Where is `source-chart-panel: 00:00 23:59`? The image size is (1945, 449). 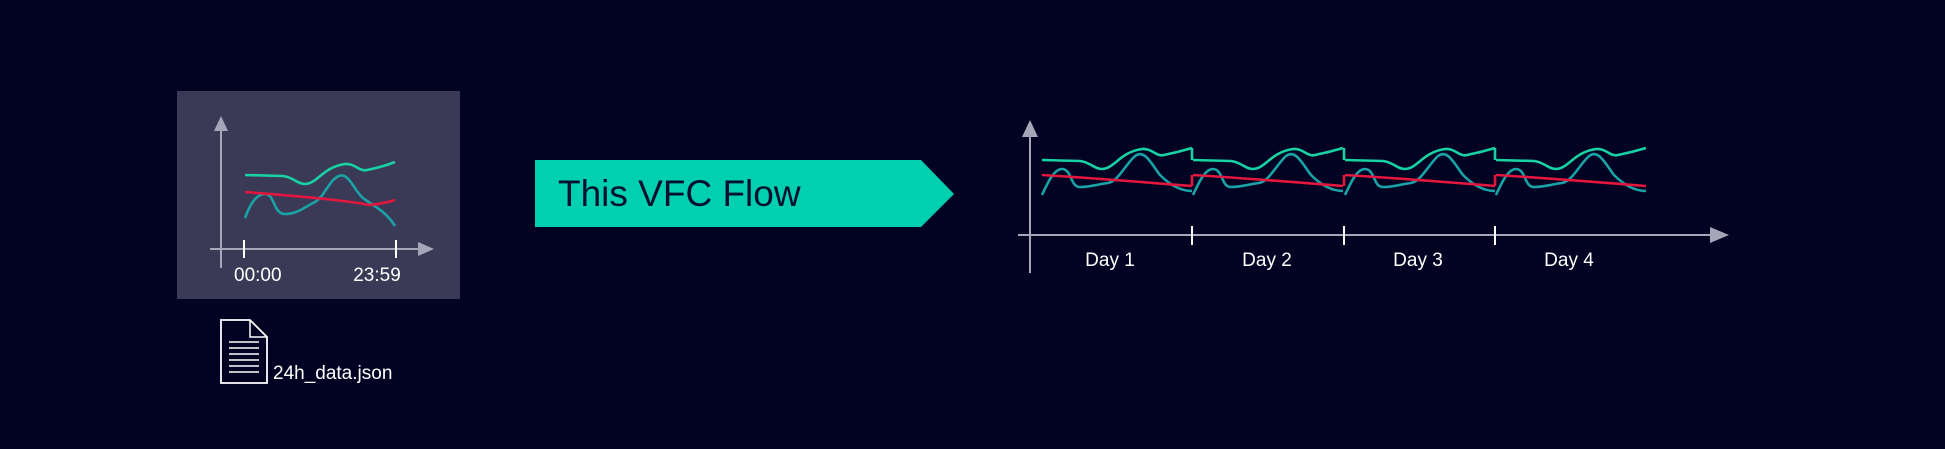 source-chart-panel: 00:00 23:59 is located at coordinates (318, 195).